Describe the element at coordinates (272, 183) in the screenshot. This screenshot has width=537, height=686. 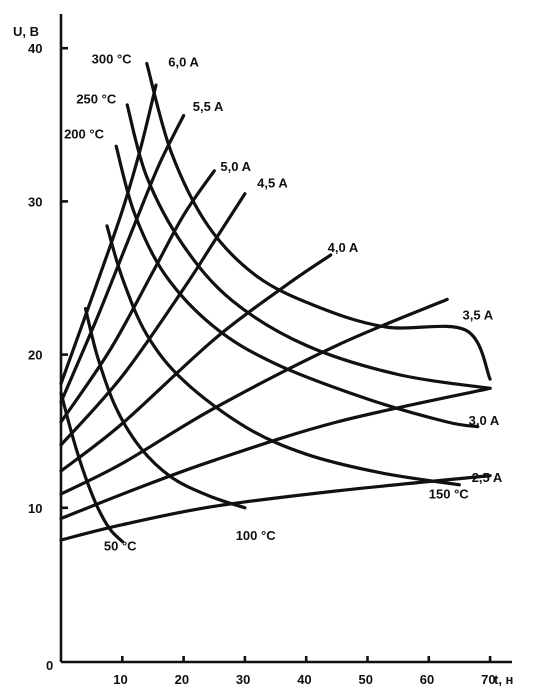
I see `series-label: 4,5 A` at that location.